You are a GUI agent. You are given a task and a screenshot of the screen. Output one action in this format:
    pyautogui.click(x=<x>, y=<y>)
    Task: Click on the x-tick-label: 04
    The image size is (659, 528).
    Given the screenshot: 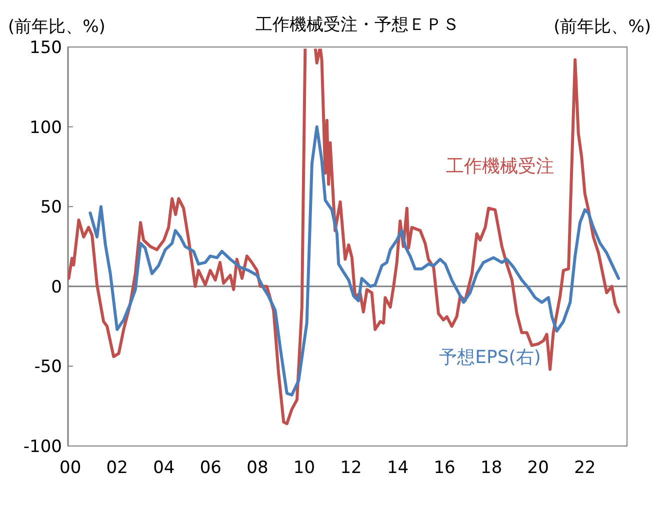 What is the action you would take?
    pyautogui.click(x=164, y=468)
    